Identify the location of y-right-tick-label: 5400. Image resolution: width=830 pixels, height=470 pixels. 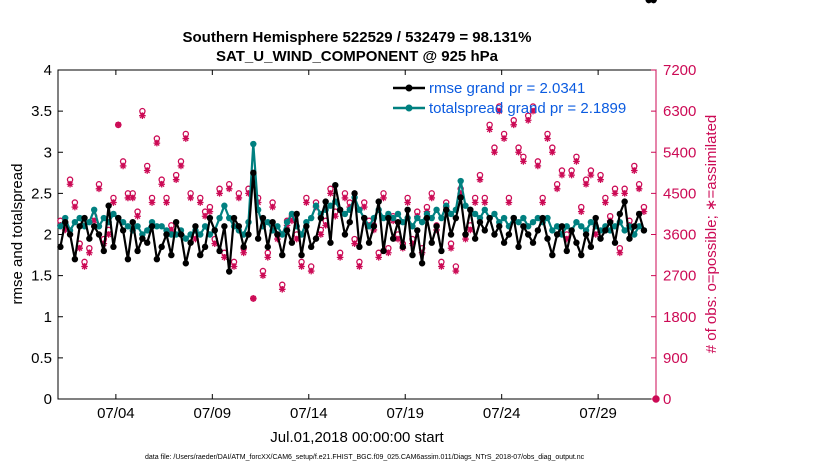
(679, 152).